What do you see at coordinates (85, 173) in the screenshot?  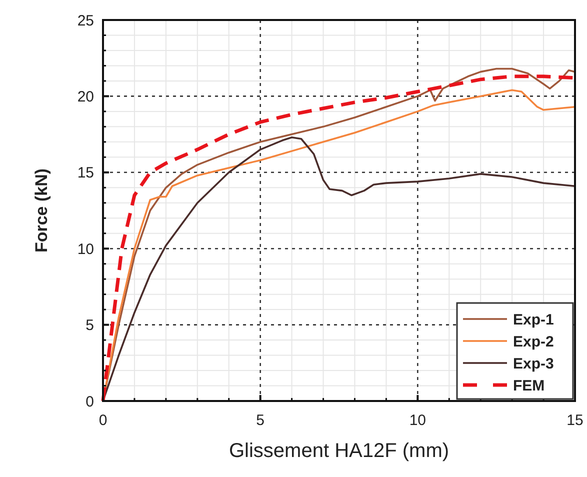 I see `y-tick-label: 15` at bounding box center [85, 173].